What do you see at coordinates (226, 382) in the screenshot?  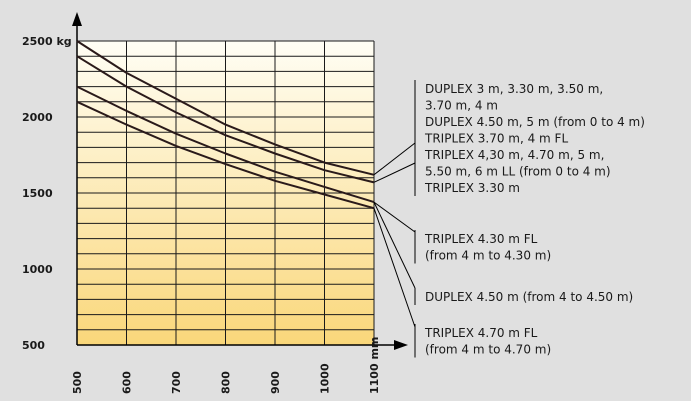 I see `x-tick-label: 800` at bounding box center [226, 382].